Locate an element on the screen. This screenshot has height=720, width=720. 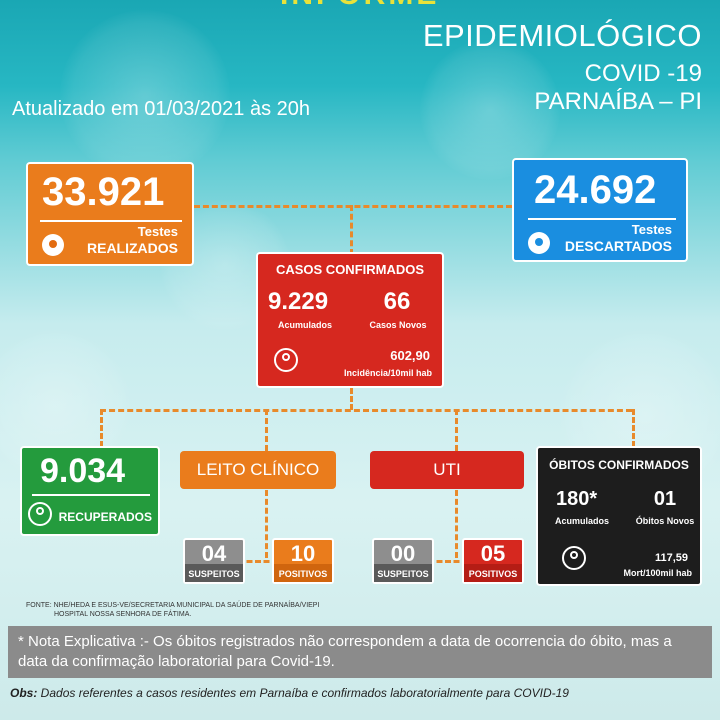
tests-discarded-value: 24.692 is located at coordinates (595, 190).